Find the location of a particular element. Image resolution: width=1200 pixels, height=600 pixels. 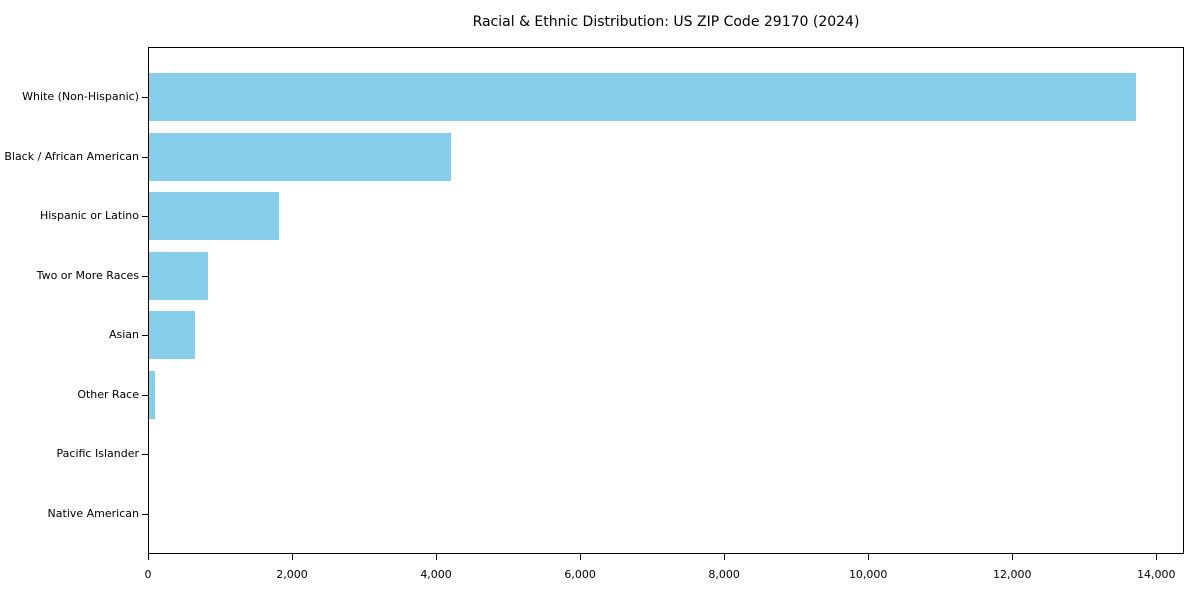

bar-two-or-more-races is located at coordinates (178, 275).